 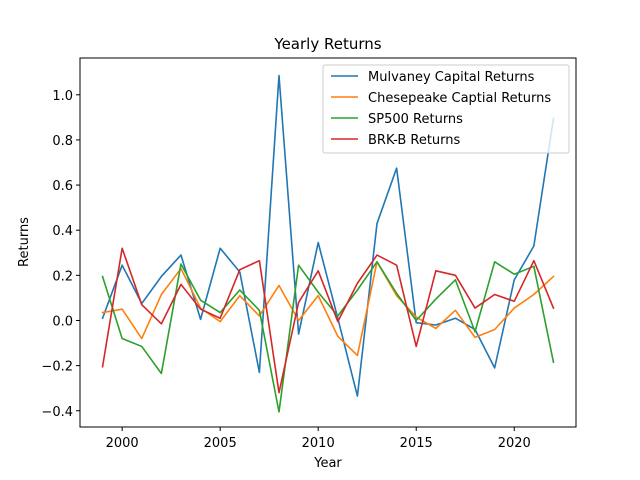 What do you see at coordinates (62, 186) in the screenshot?
I see `y-tick-label: 0.6` at bounding box center [62, 186].